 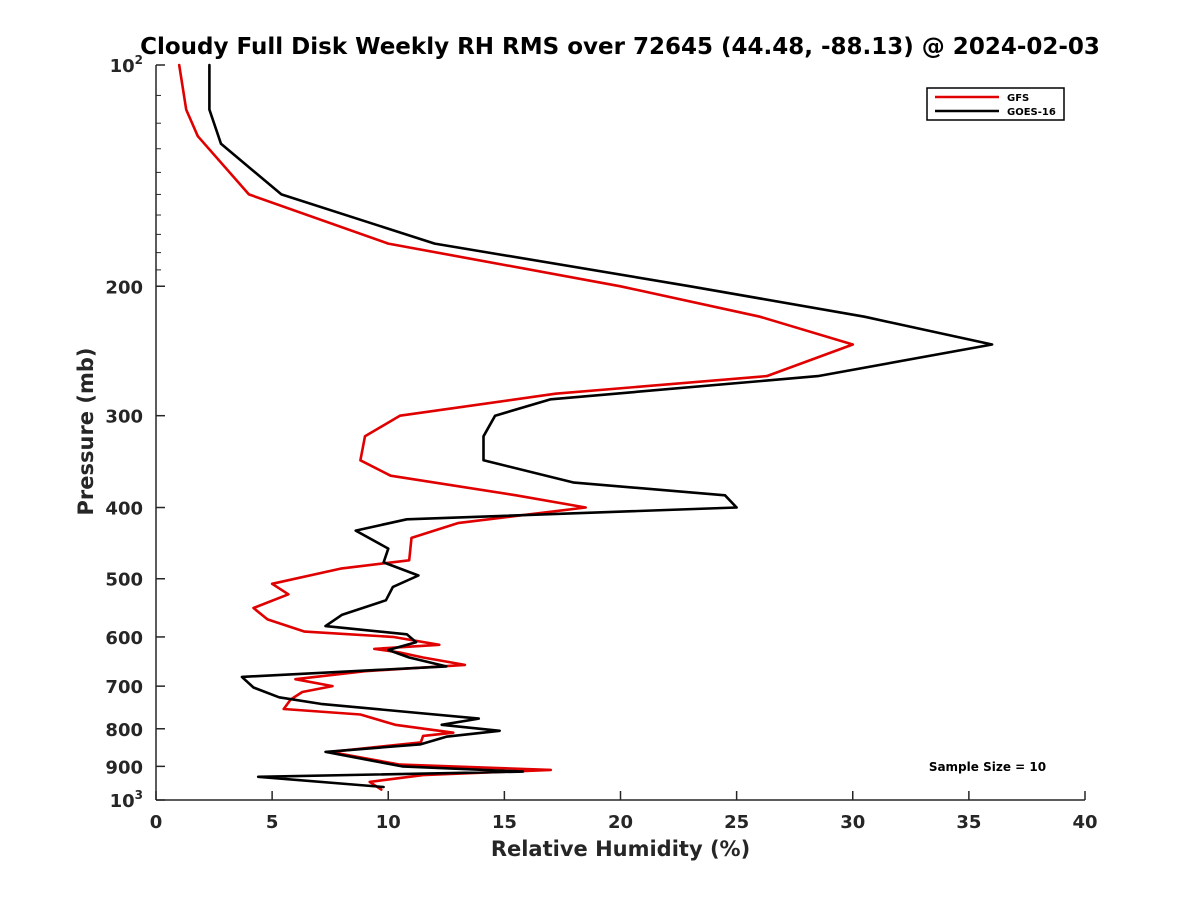 What do you see at coordinates (86, 432) in the screenshot?
I see `y-axis-label: Pressure (mb)` at bounding box center [86, 432].